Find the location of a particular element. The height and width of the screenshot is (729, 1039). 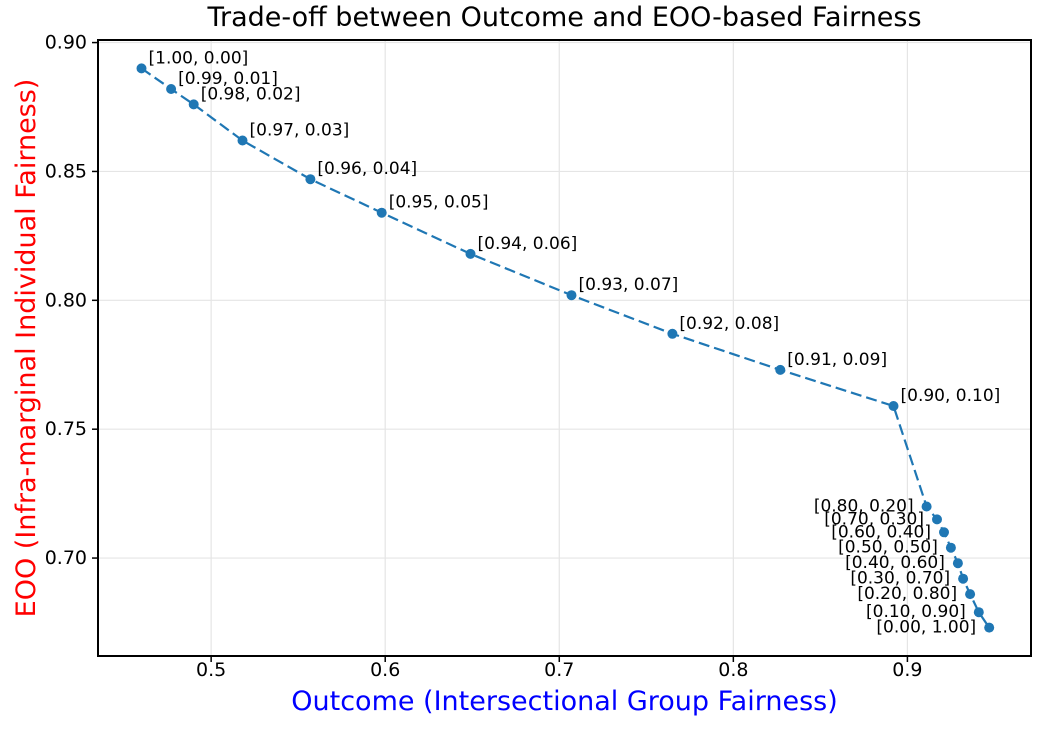

point-weight-label: [0.92, 0.08] is located at coordinates (729, 324).